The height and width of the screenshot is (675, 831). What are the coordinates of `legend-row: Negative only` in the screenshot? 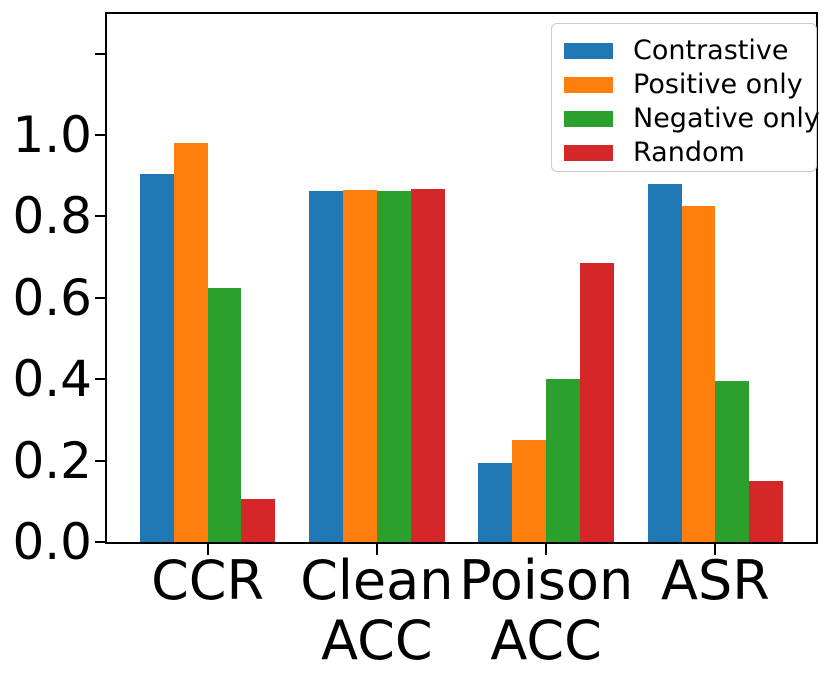 It's located at (692, 118).